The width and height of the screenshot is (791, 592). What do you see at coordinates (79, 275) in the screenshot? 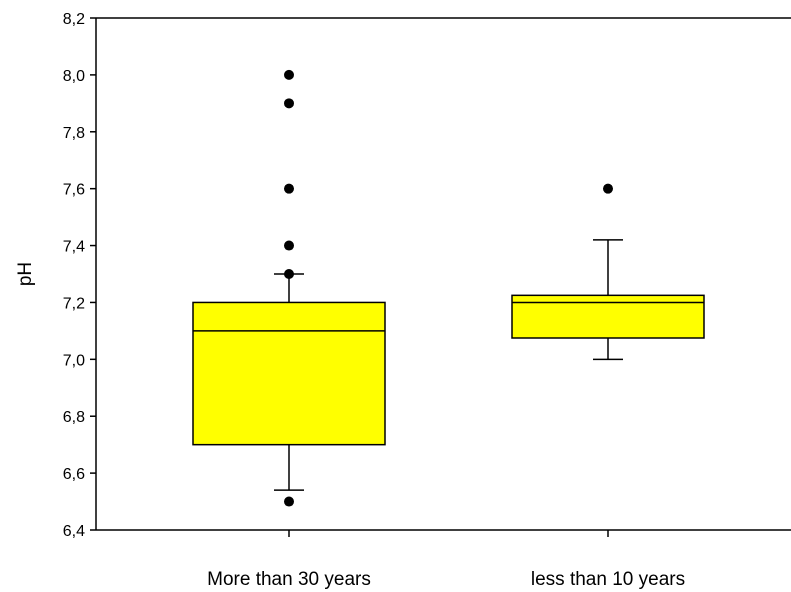
I see `y-ticks: 6,4 6,6 6,8 7,0 7,2 7,4 7,6 7,8 8,0 8,2` at bounding box center [79, 275].